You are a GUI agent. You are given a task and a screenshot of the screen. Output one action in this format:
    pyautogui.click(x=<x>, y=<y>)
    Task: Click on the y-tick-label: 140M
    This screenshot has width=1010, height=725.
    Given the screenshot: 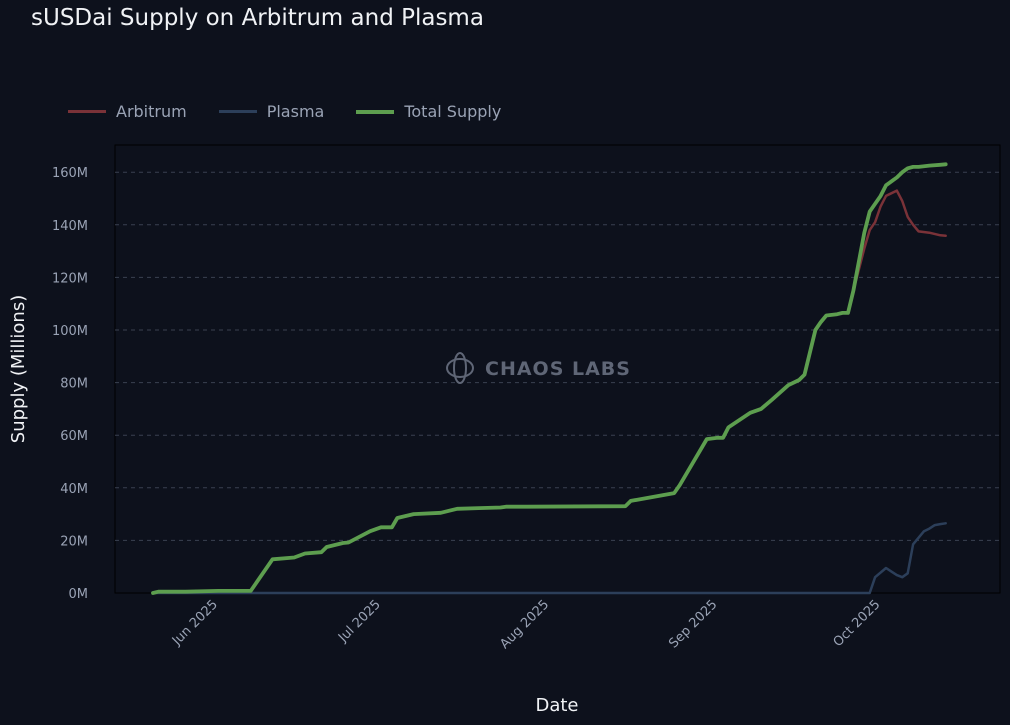 What is the action you would take?
    pyautogui.click(x=70, y=226)
    